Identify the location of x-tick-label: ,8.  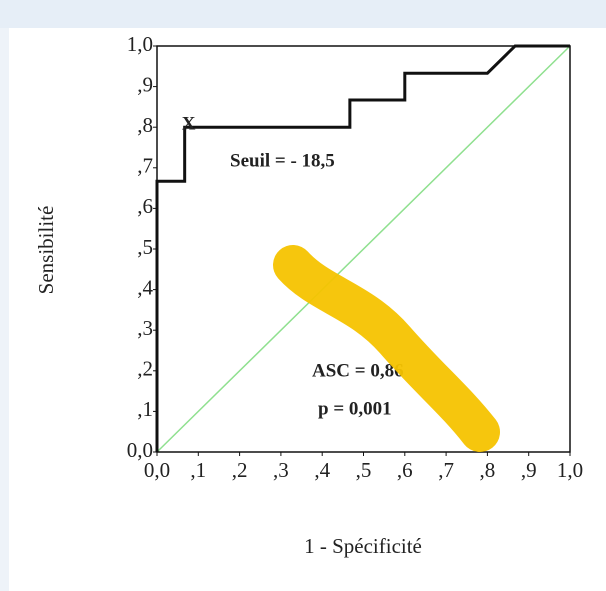
(488, 470).